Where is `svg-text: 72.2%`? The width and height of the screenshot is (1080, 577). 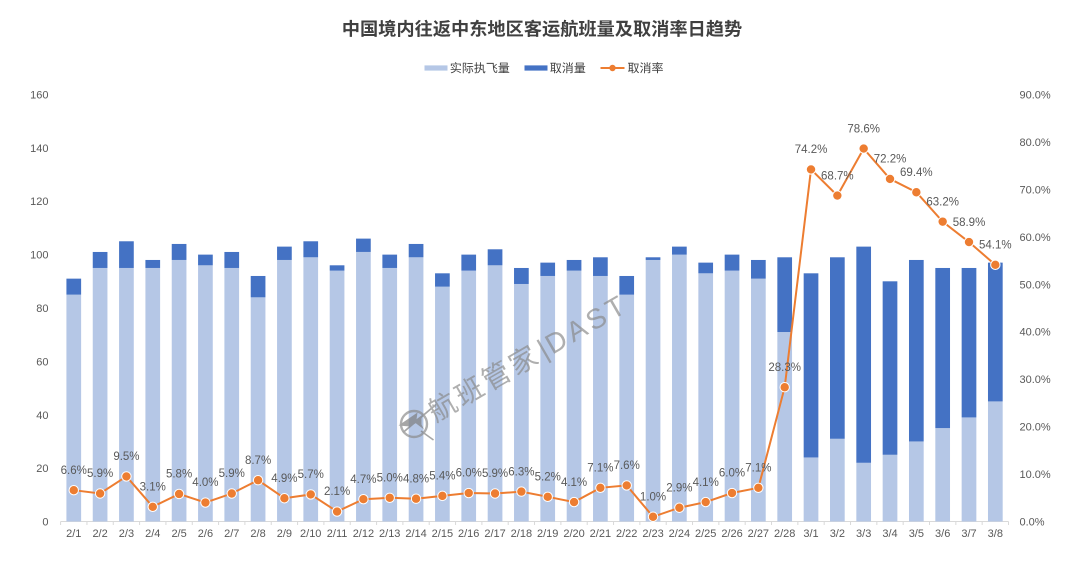
svg-text: 72.2% is located at coordinates (890, 160).